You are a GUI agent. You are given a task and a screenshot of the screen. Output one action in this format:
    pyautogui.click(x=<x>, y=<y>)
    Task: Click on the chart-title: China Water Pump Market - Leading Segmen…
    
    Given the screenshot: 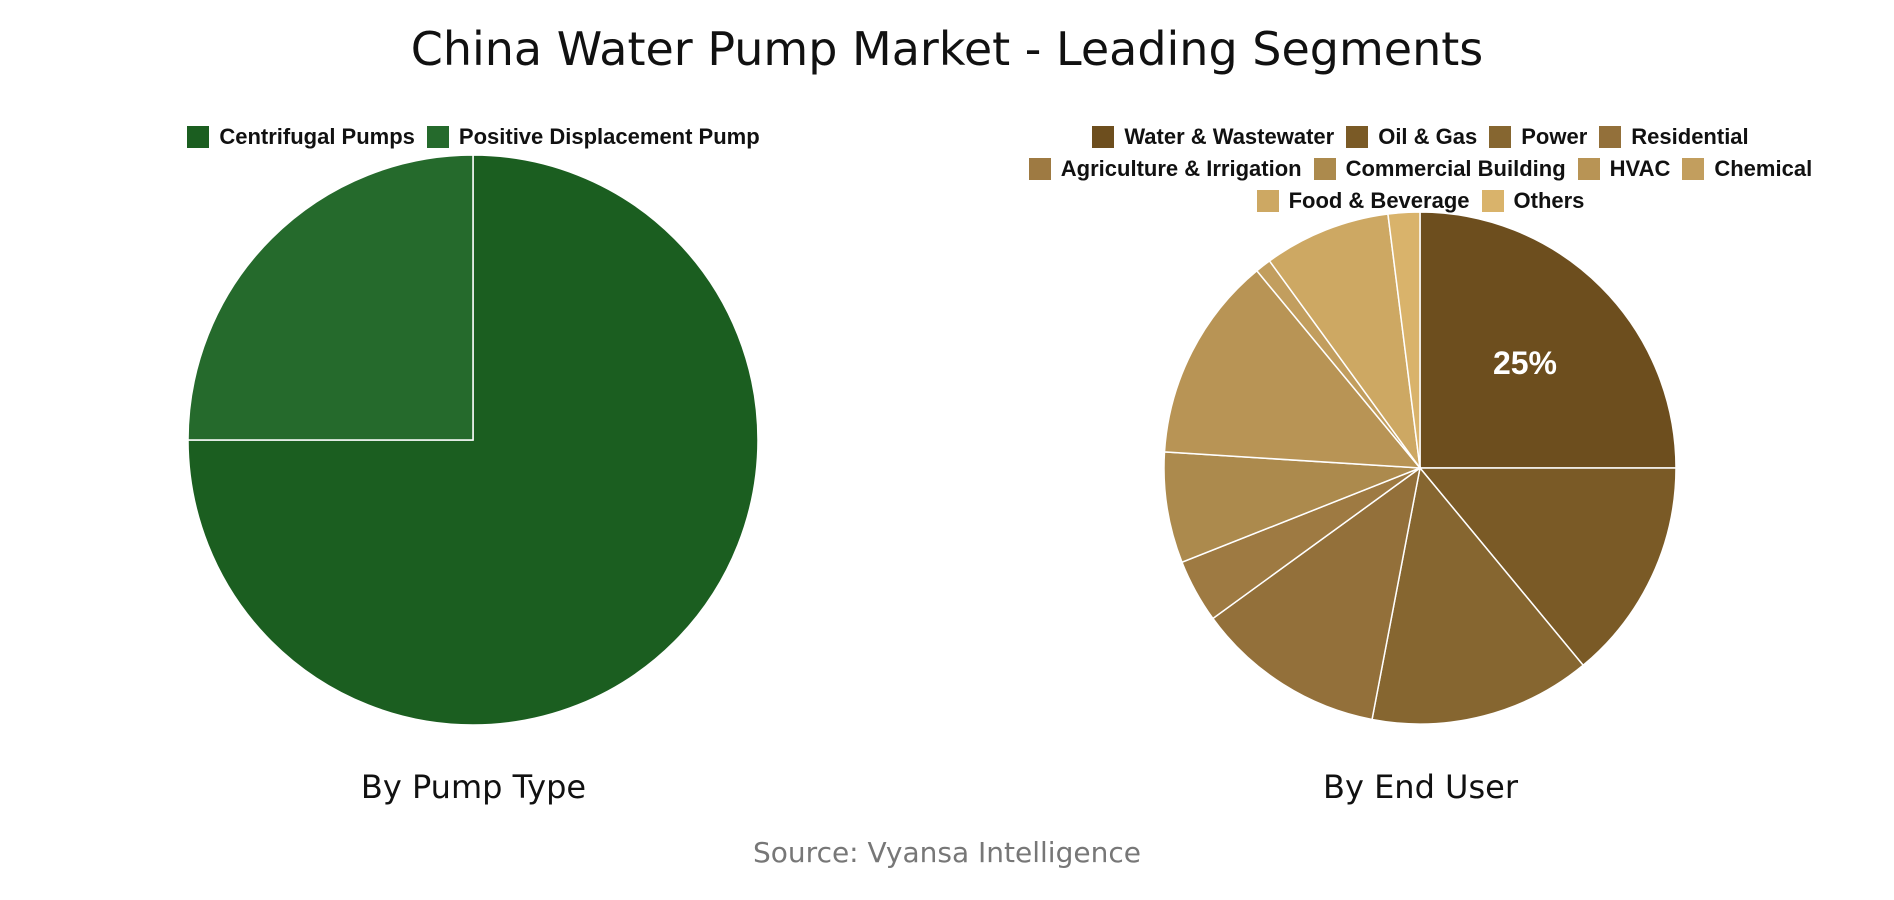 What is the action you would take?
    pyautogui.click(x=947, y=49)
    